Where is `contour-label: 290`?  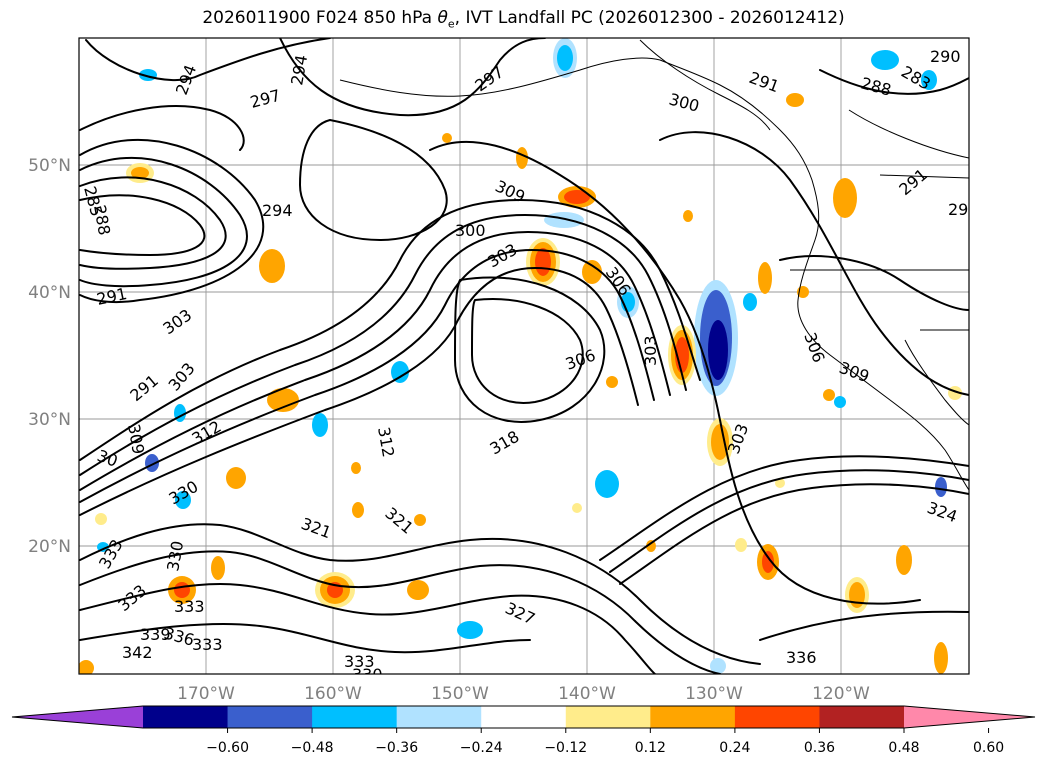 contour-label: 290 is located at coordinates (945, 56).